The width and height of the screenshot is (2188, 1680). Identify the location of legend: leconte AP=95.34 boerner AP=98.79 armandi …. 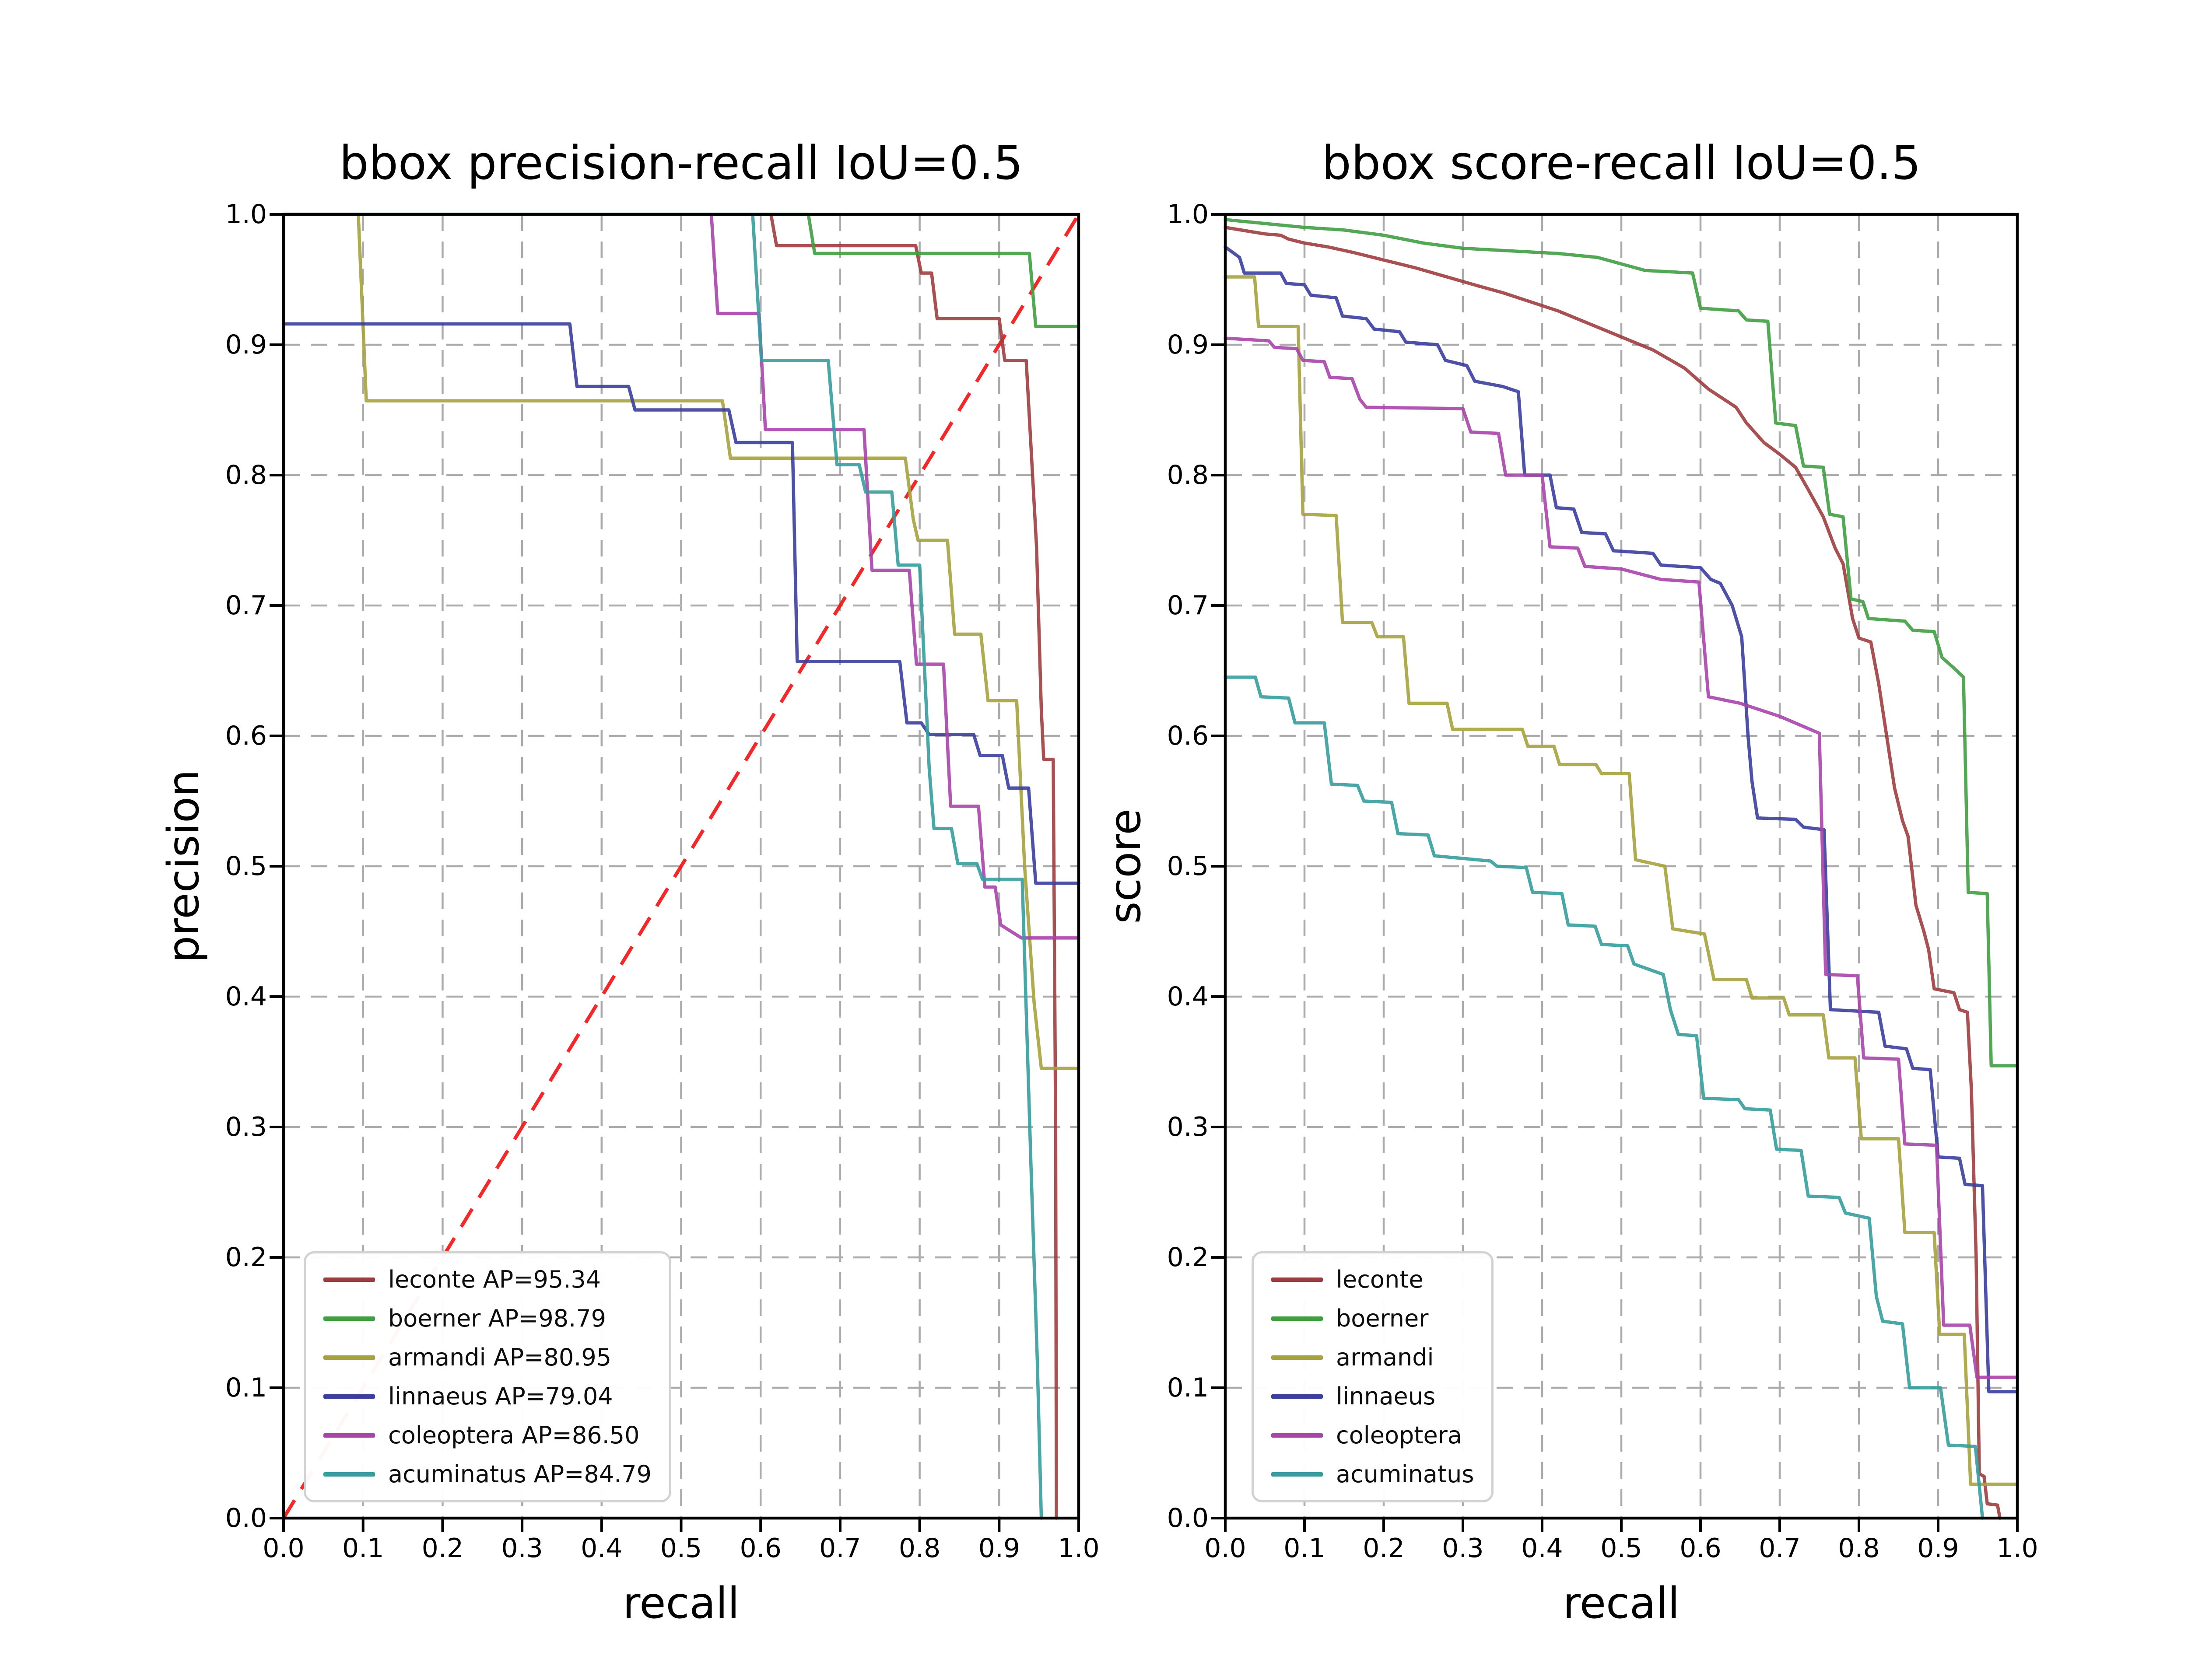
(487, 1376).